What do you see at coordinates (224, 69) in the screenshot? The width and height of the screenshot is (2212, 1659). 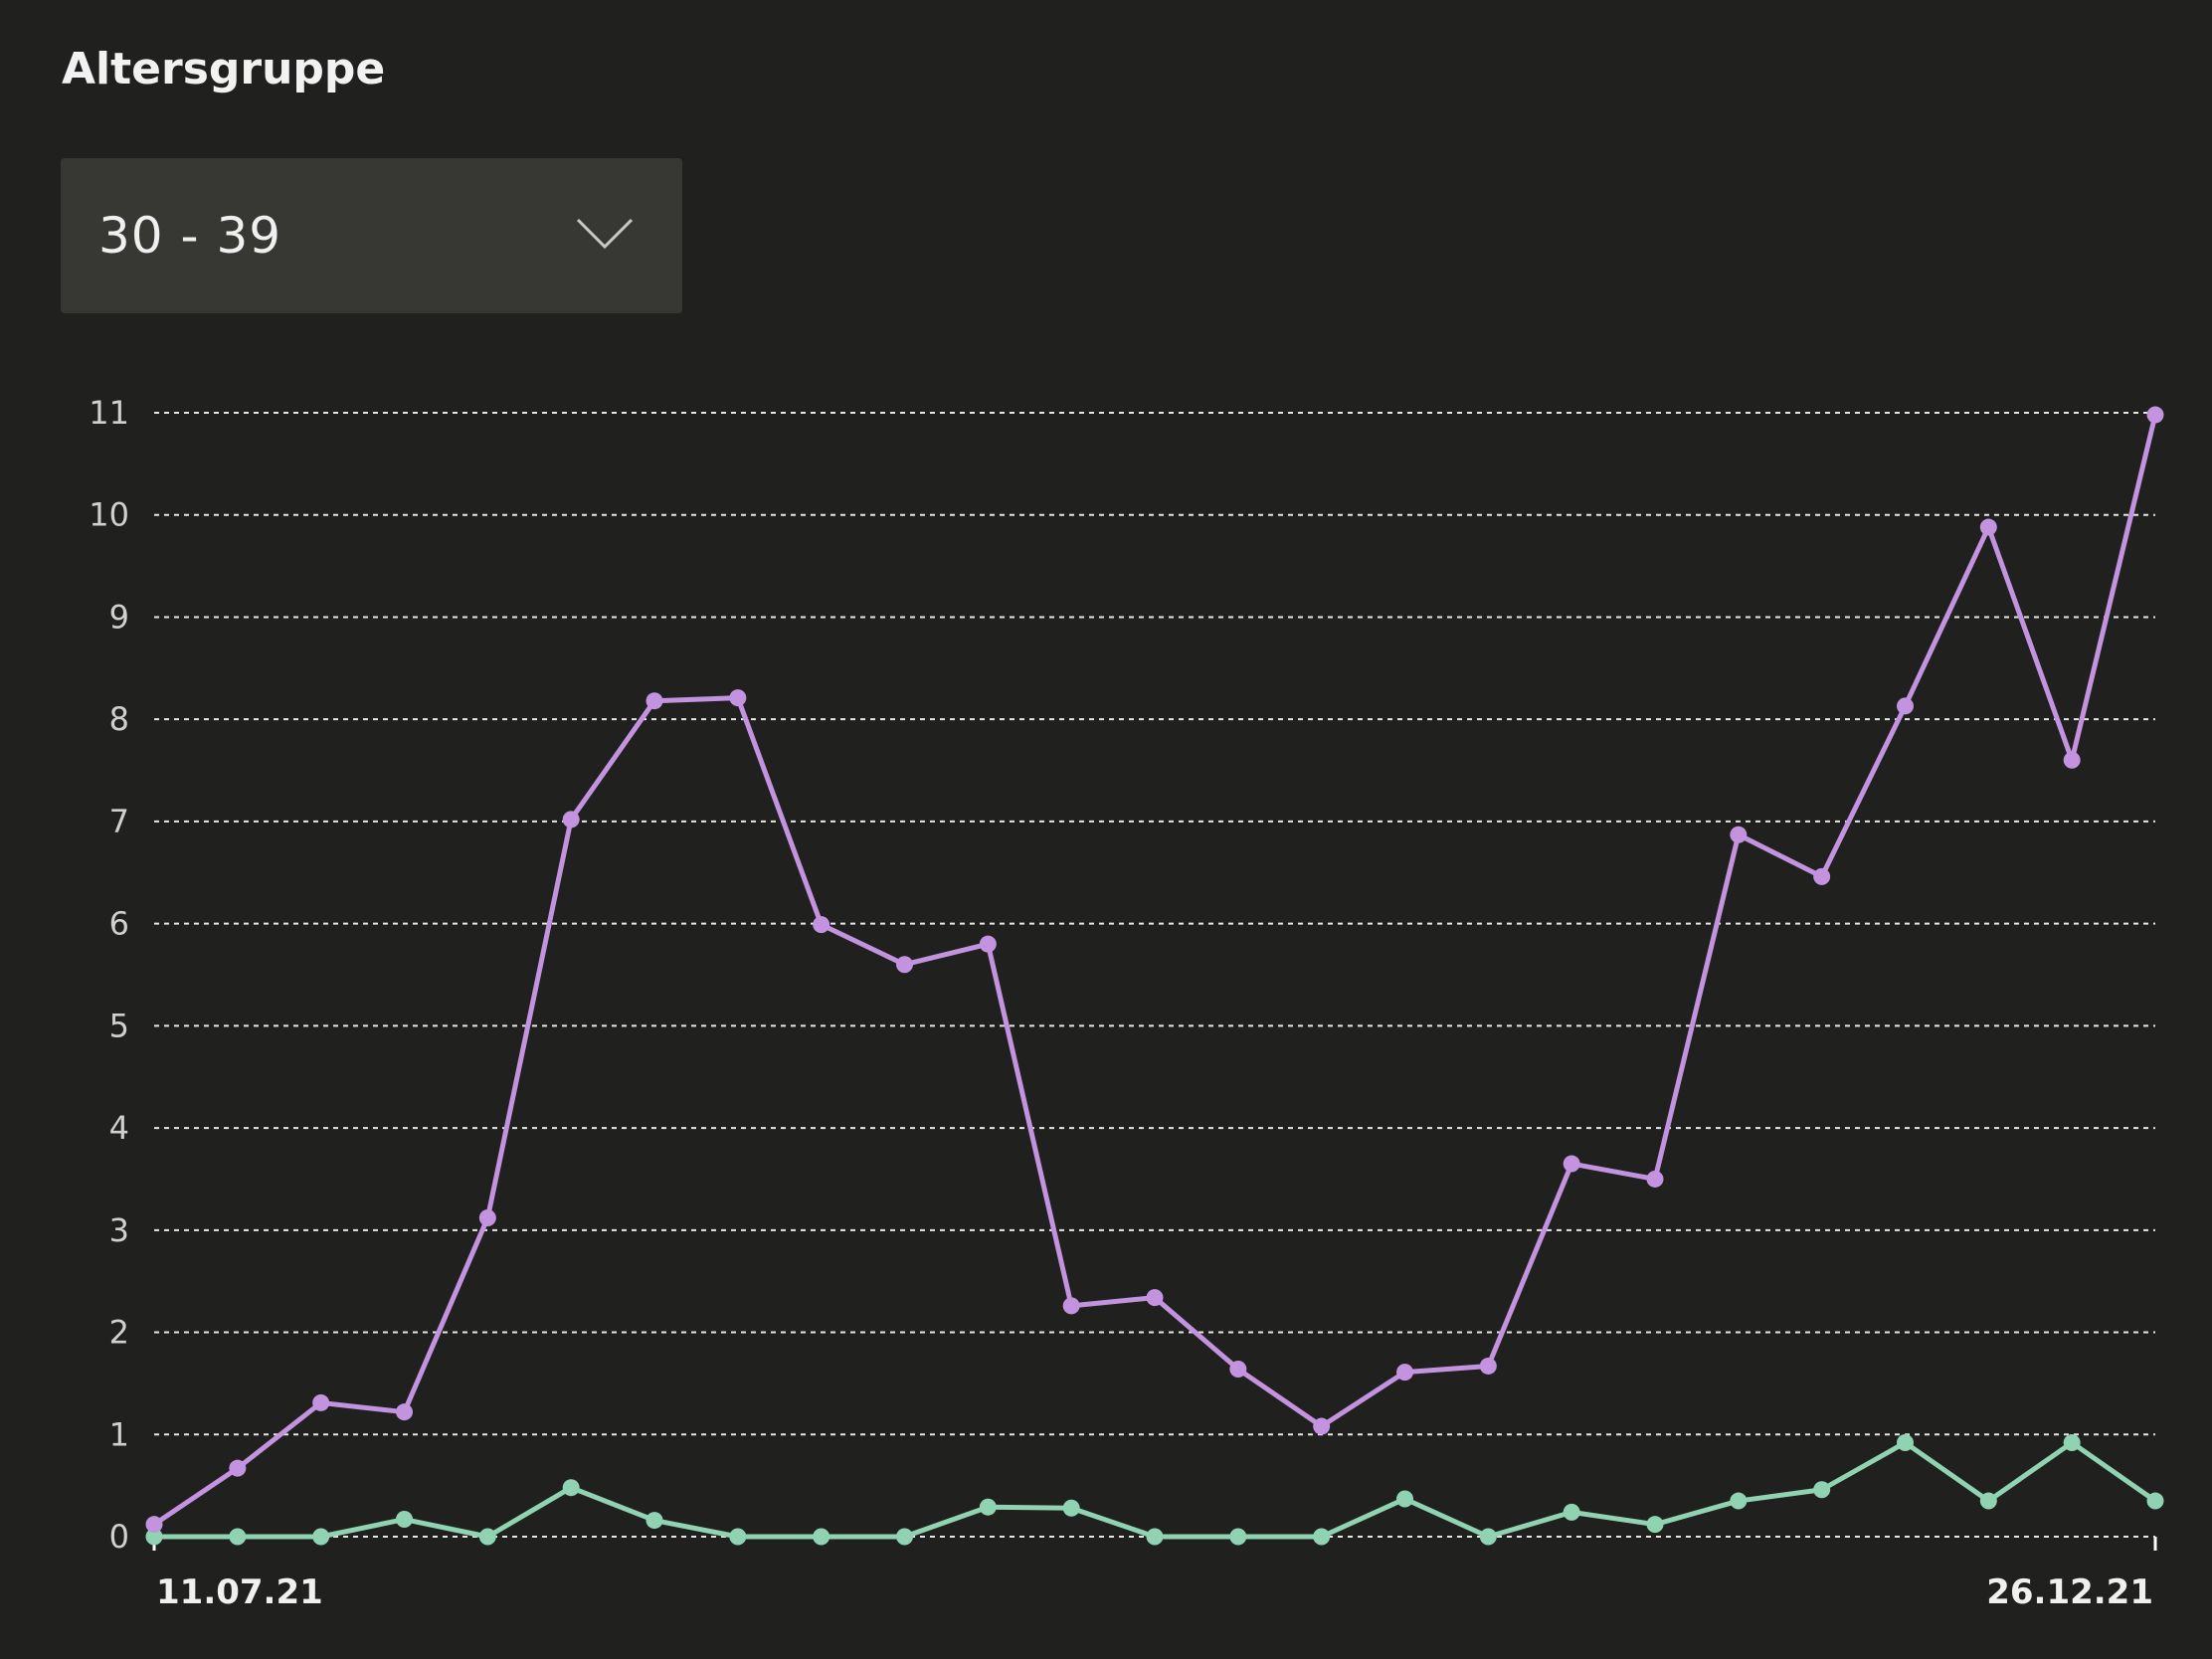 I see `section-title: Altersgruppe` at bounding box center [224, 69].